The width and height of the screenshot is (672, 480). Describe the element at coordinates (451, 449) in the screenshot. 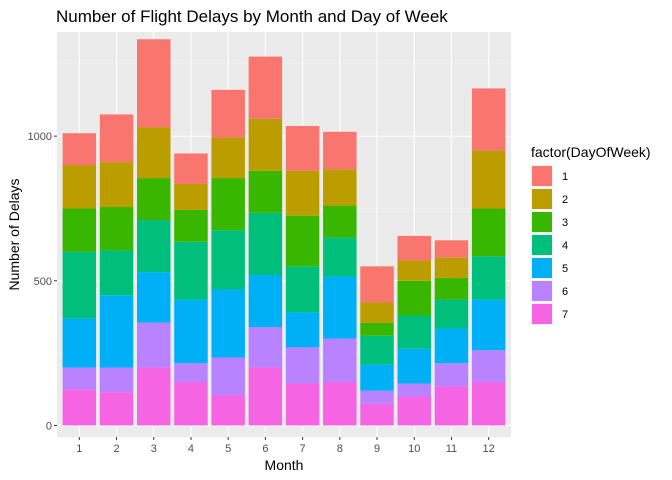

I see `x-tick-label: 11` at that location.